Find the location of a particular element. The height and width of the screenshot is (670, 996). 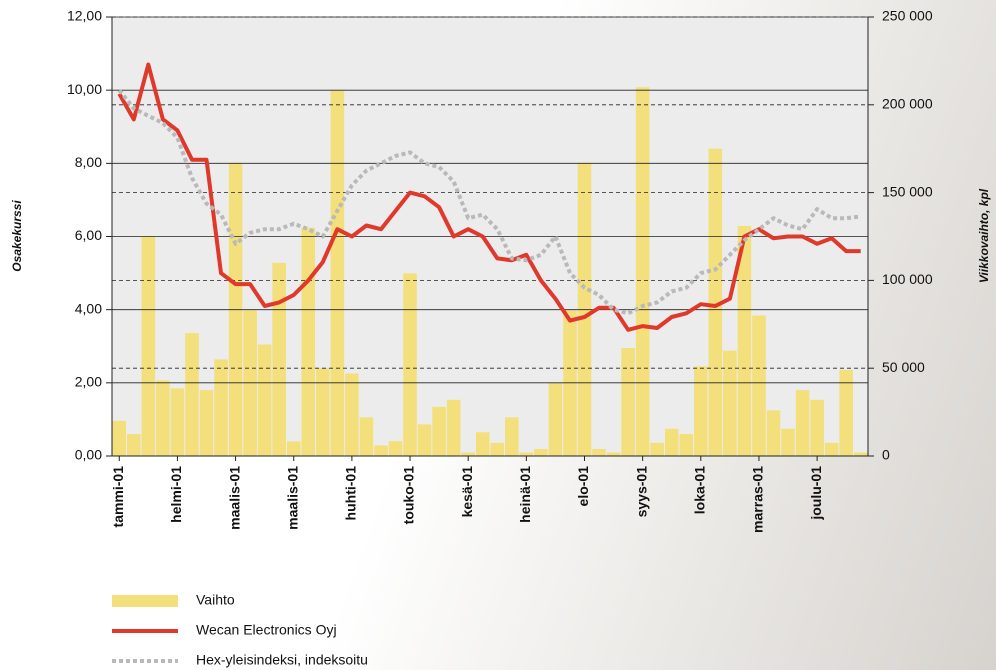

y-tick-label: 12,00 is located at coordinates (84, 16).